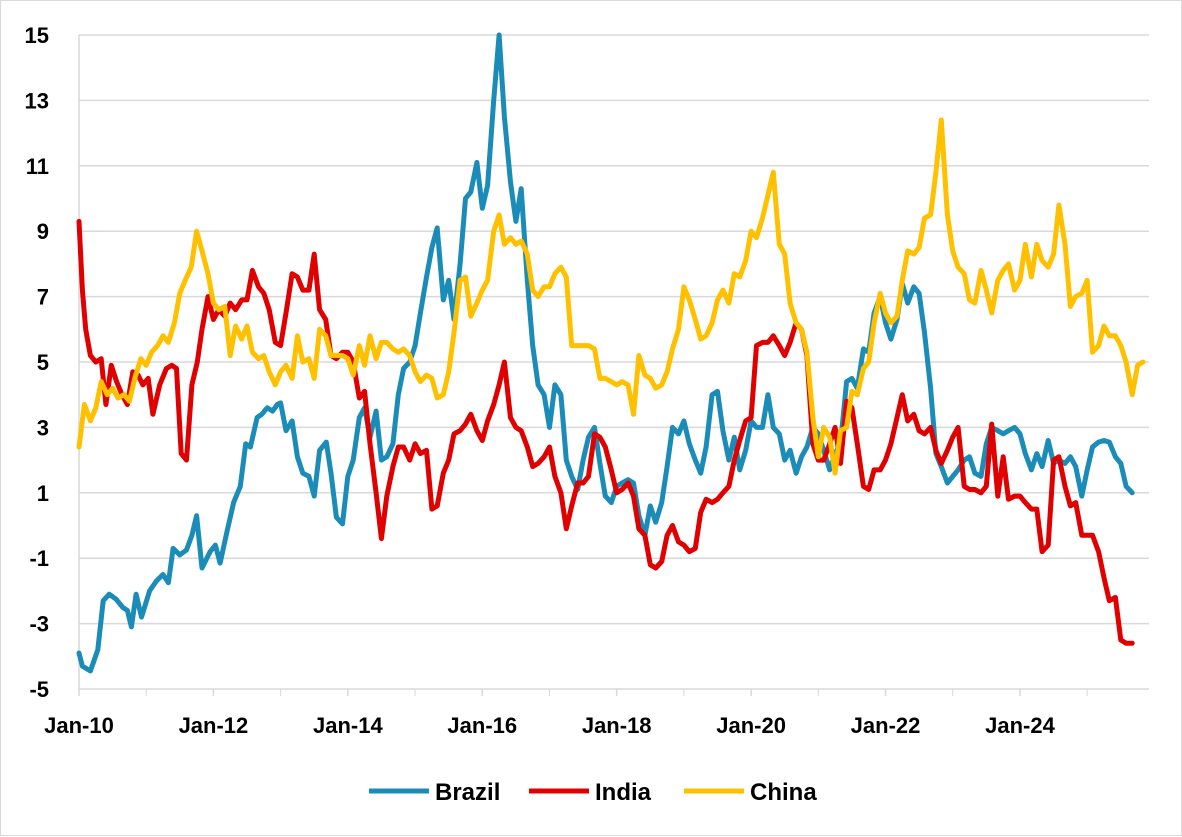 This screenshot has height=837, width=1182. What do you see at coordinates (43, 362) in the screenshot?
I see `y-tick-label: 5` at bounding box center [43, 362].